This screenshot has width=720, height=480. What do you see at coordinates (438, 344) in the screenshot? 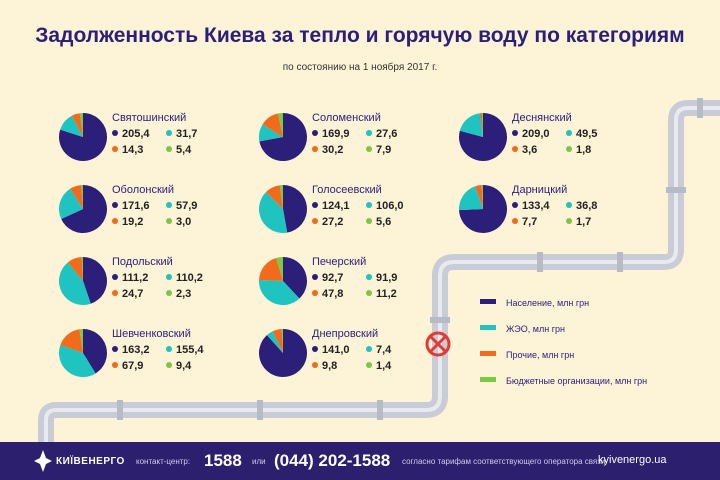
I see `valve-icon` at bounding box center [438, 344].